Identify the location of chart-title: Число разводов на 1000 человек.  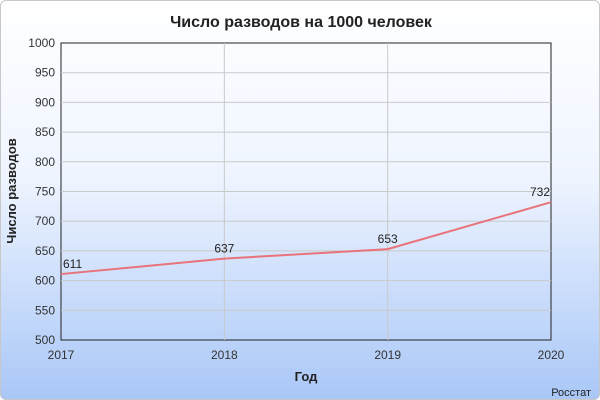
(301, 22).